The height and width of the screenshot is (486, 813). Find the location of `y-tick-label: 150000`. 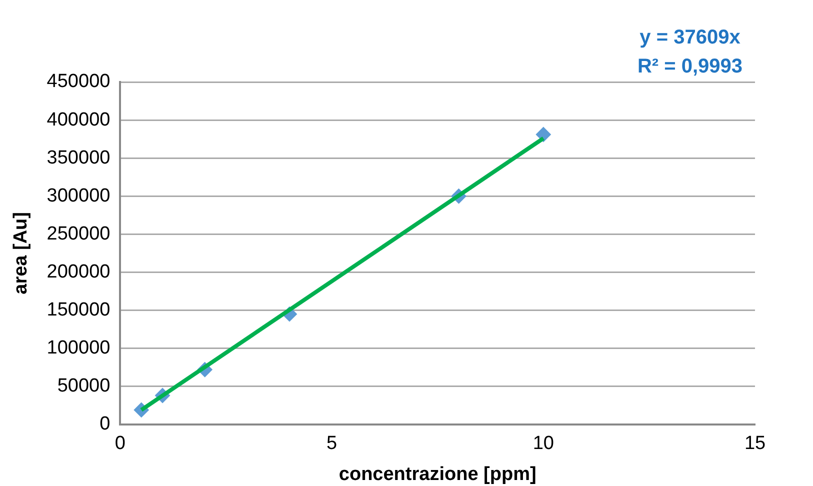

y-tick-label: 150000 is located at coordinates (78, 310).